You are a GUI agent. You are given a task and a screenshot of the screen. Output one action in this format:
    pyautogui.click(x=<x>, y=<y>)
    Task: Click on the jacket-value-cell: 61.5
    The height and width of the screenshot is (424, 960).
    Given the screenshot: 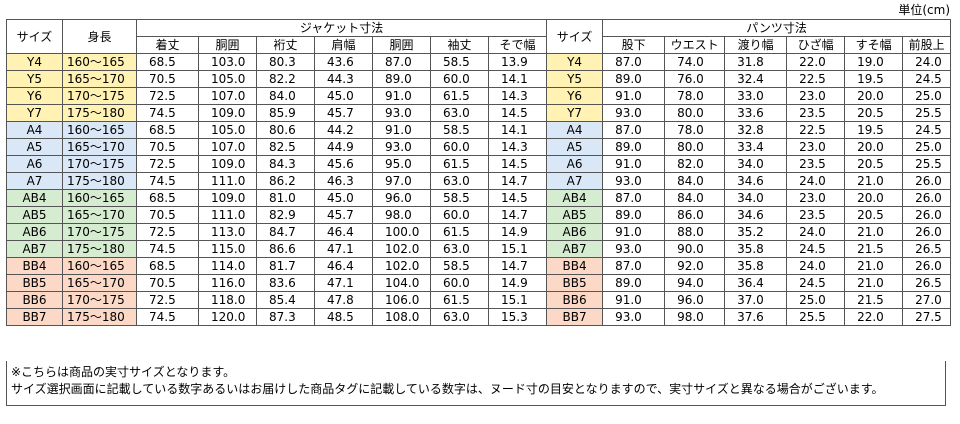 What is the action you would take?
    pyautogui.click(x=459, y=300)
    